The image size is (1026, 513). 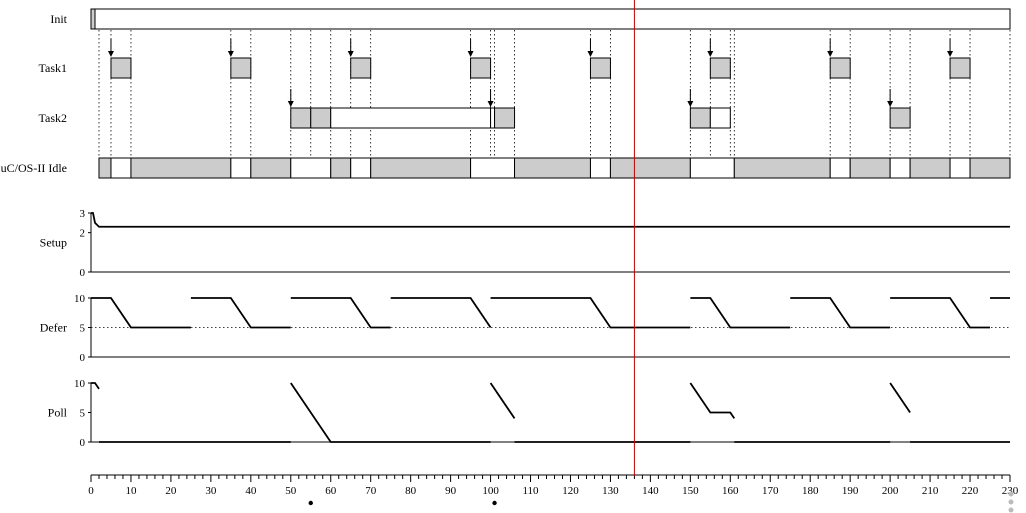 What do you see at coordinates (411, 491) in the screenshot?
I see `x-tick-label: 80` at bounding box center [411, 491].